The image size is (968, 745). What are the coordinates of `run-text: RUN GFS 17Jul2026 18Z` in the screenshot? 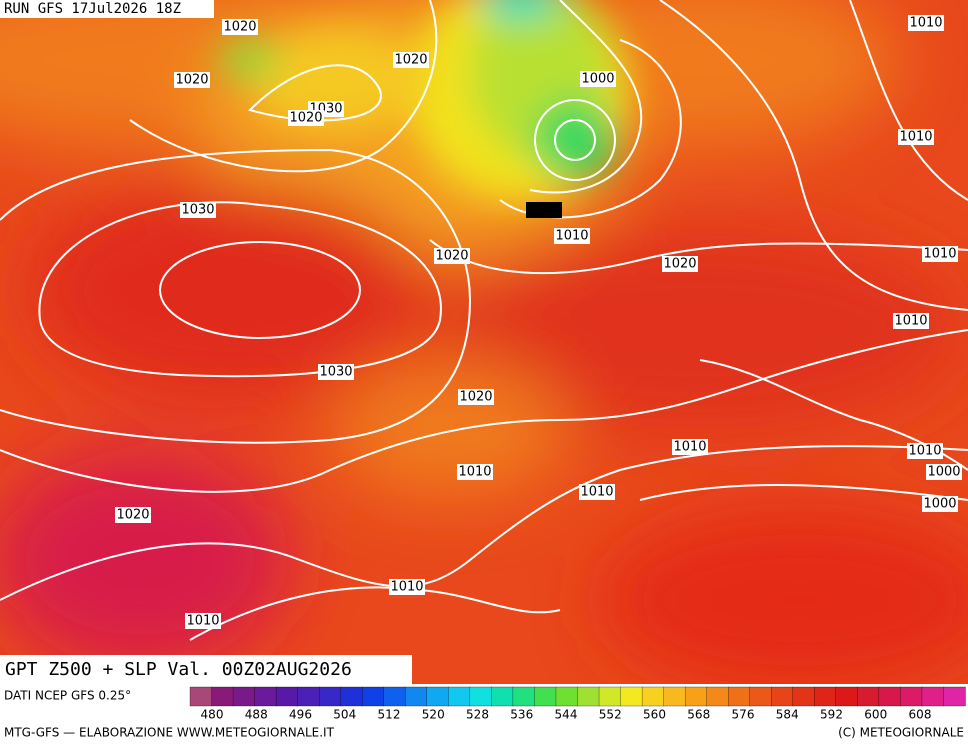 It's located at (92, 9).